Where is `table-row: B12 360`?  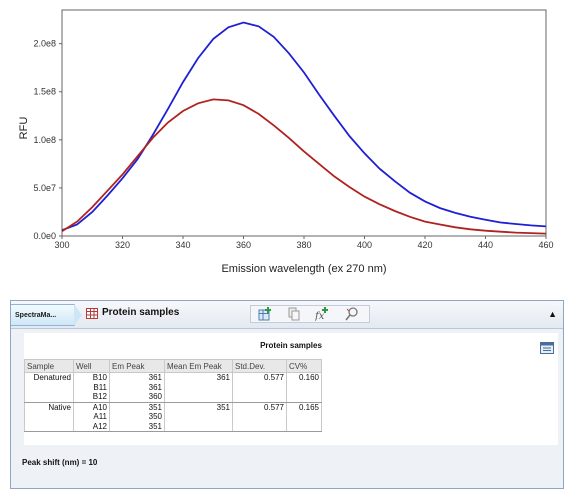 table-row: B12 360 is located at coordinates (173, 397).